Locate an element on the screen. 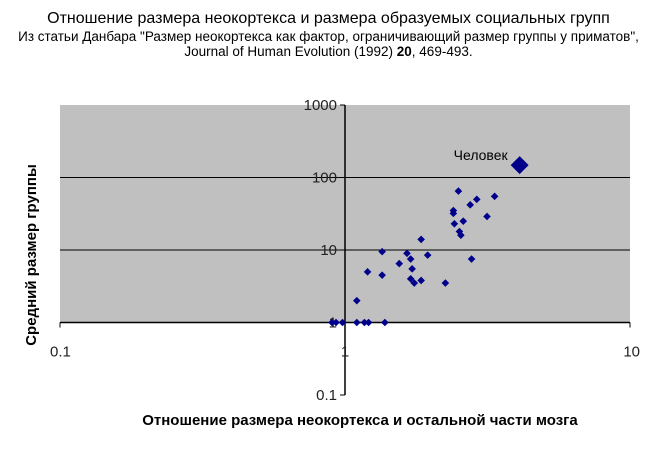 Image resolution: width=657 pixels, height=450 pixels. x-tick-label: 10 is located at coordinates (631, 352).